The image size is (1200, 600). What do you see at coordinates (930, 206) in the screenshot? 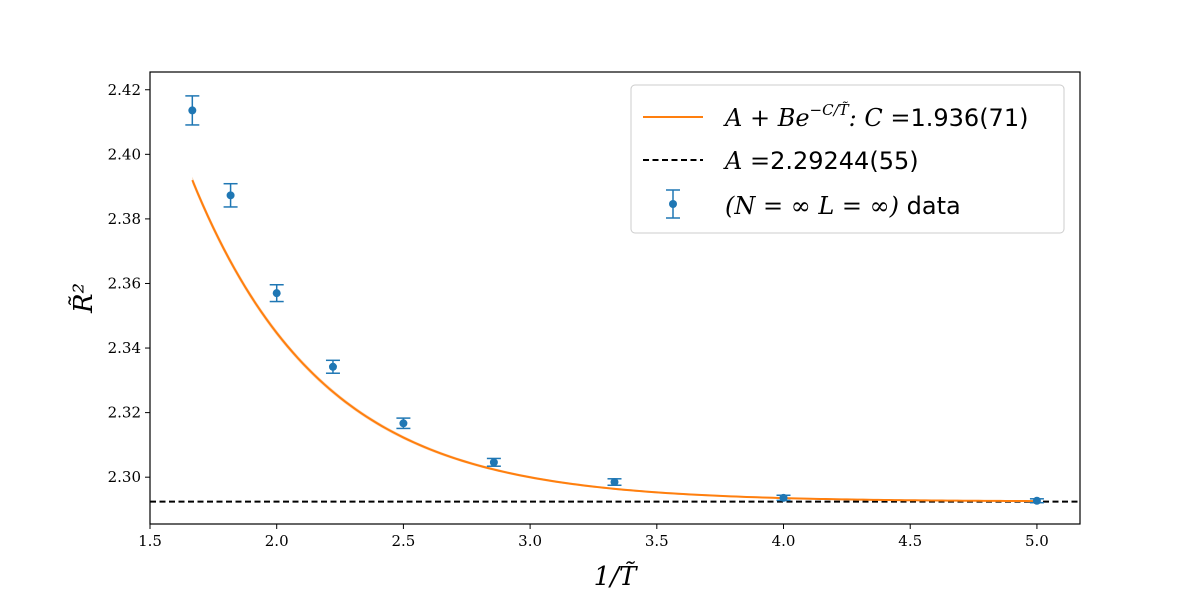
I see `legend-data-text: data` at bounding box center [930, 206].